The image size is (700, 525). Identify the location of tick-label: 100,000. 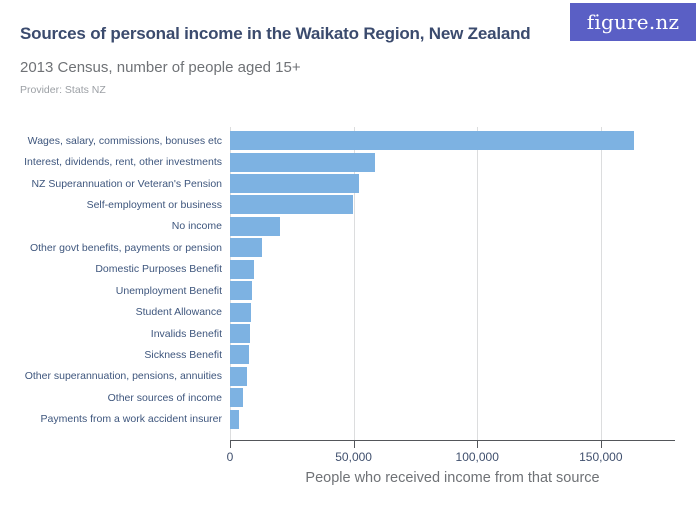
(477, 457).